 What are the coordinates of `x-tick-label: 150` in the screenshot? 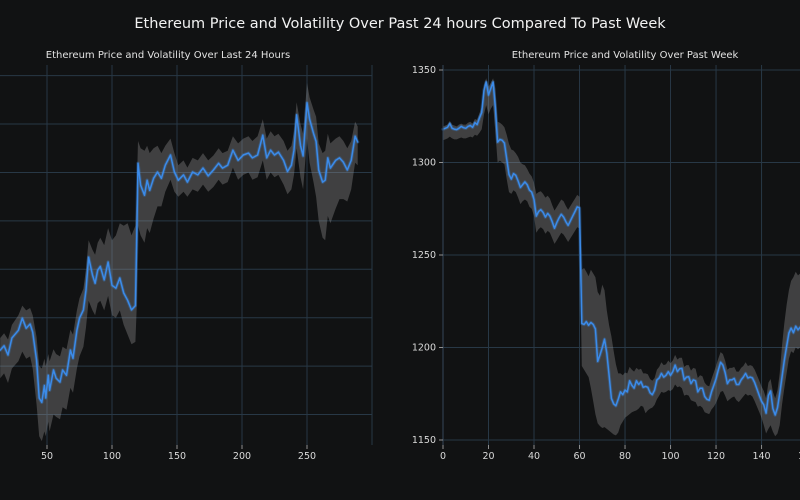 It's located at (177, 456).